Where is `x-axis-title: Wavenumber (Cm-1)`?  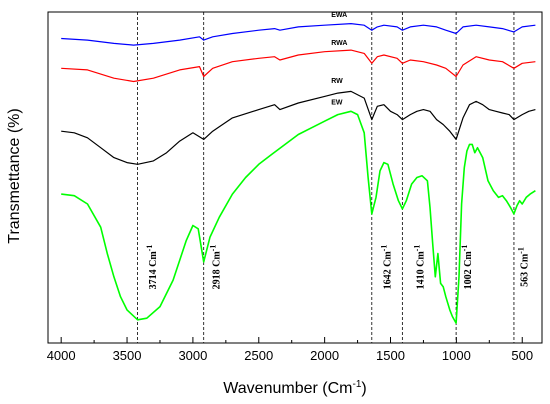
x-axis-title: Wavenumber (Cm-1) is located at coordinates (294, 388).